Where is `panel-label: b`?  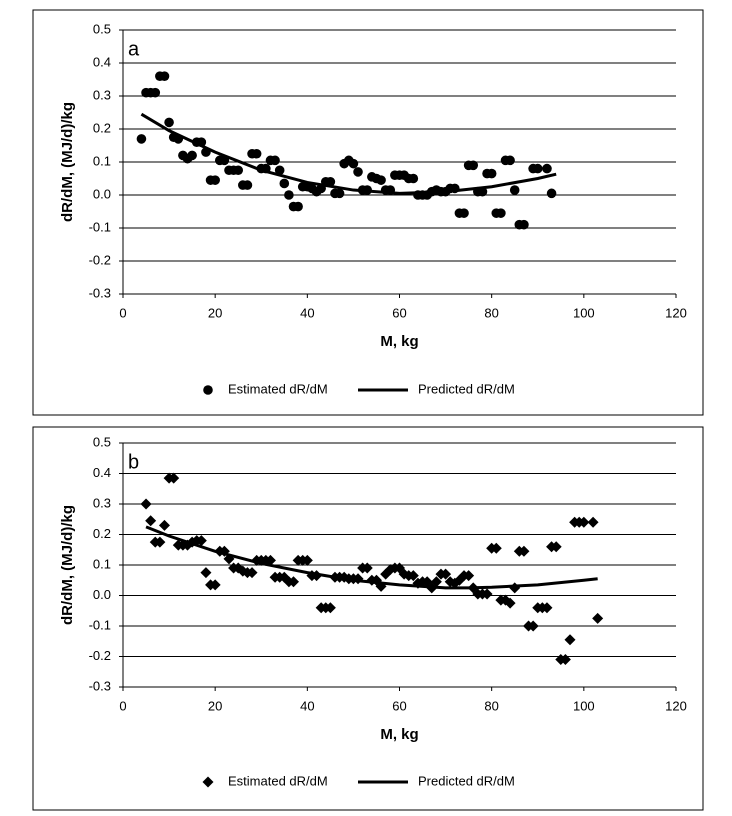 panel-label: b is located at coordinates (133, 462).